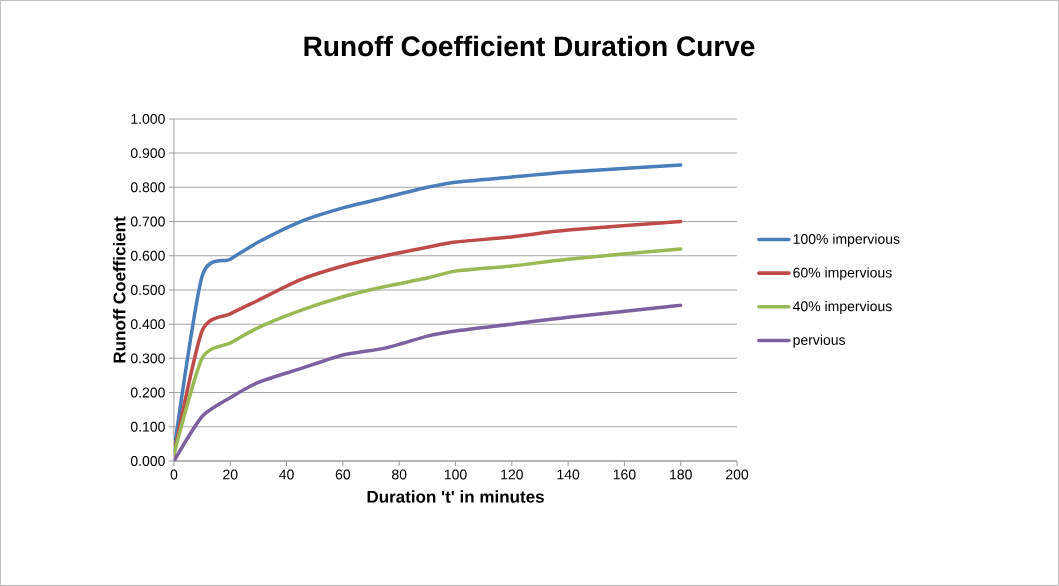 The image size is (1059, 586). What do you see at coordinates (147, 221) in the screenshot?
I see `y-tick-label: 0.700` at bounding box center [147, 221].